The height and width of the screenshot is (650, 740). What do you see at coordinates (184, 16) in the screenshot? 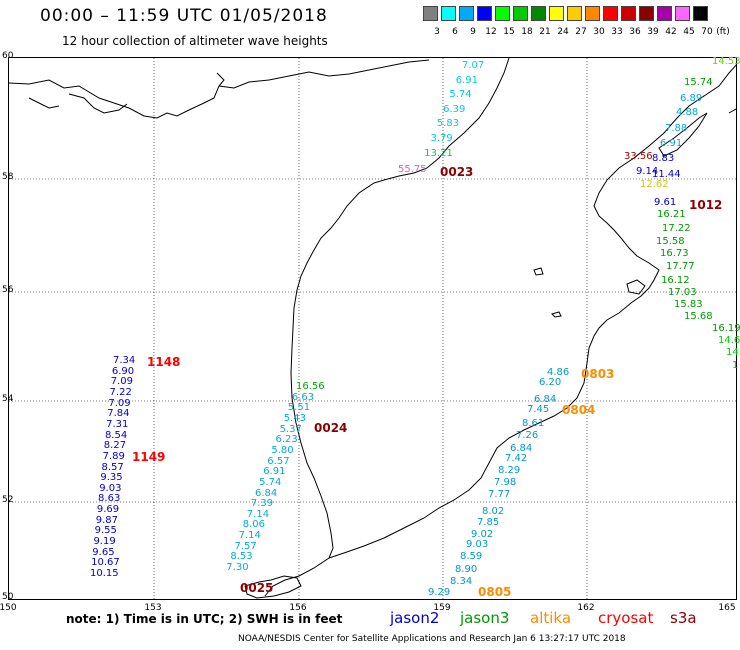
I see `map-title: 00:00 – 11:59 UTC 01/05/2018` at bounding box center [184, 16].